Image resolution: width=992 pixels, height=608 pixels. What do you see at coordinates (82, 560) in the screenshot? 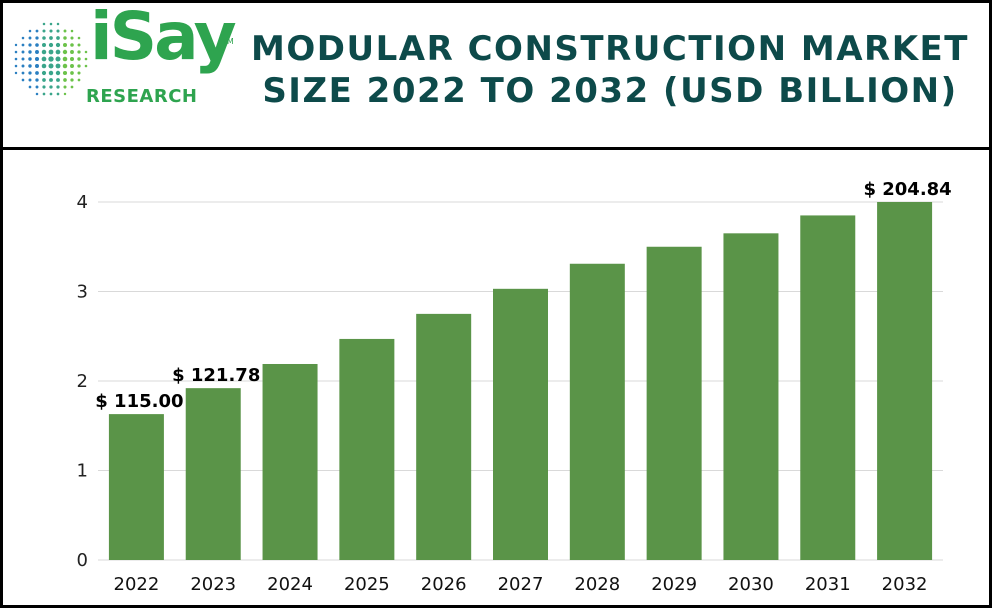
I see `y-tick-label: 0` at bounding box center [82, 560].